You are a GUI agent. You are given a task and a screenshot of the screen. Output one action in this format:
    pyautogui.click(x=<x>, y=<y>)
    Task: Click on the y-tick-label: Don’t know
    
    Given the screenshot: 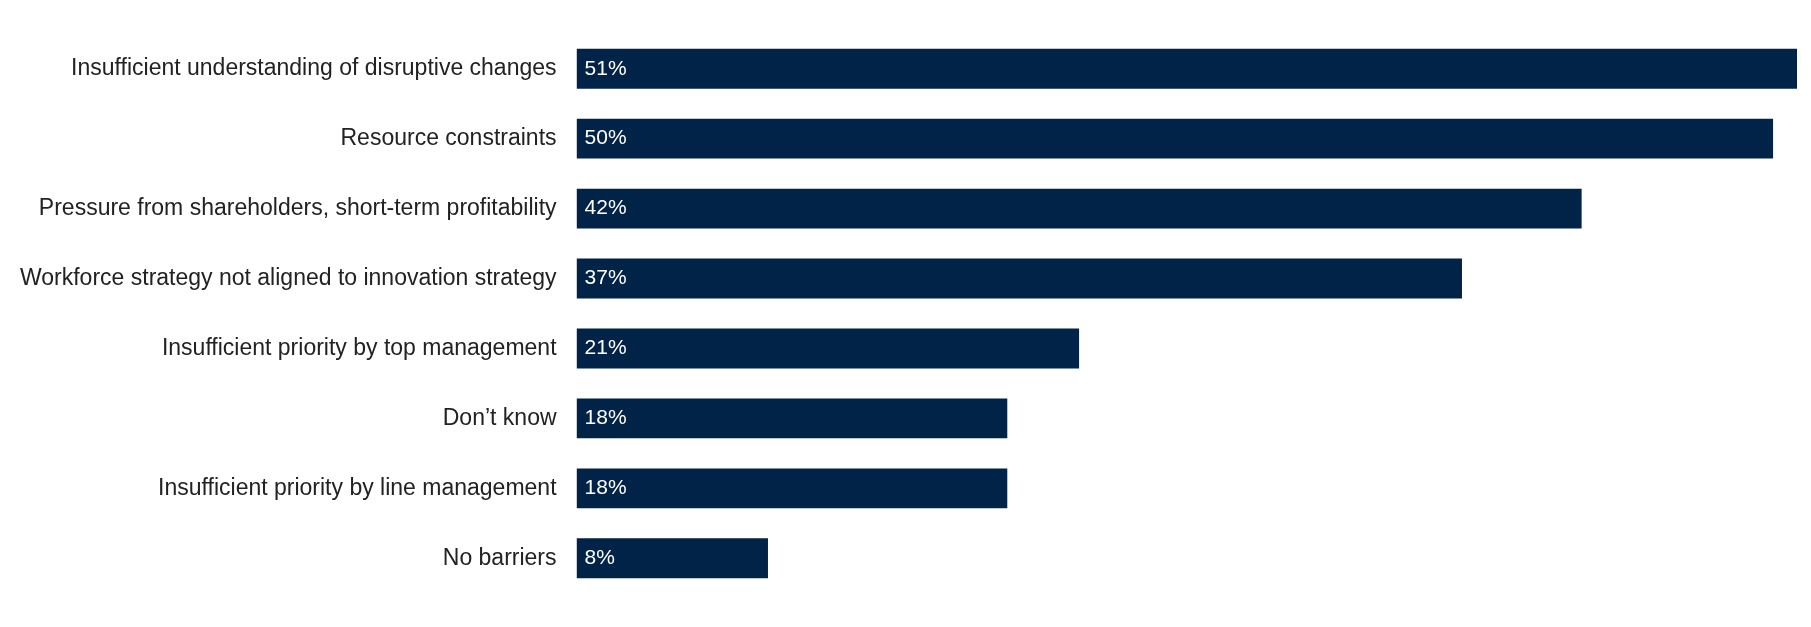 What is the action you would take?
    pyautogui.click(x=499, y=416)
    